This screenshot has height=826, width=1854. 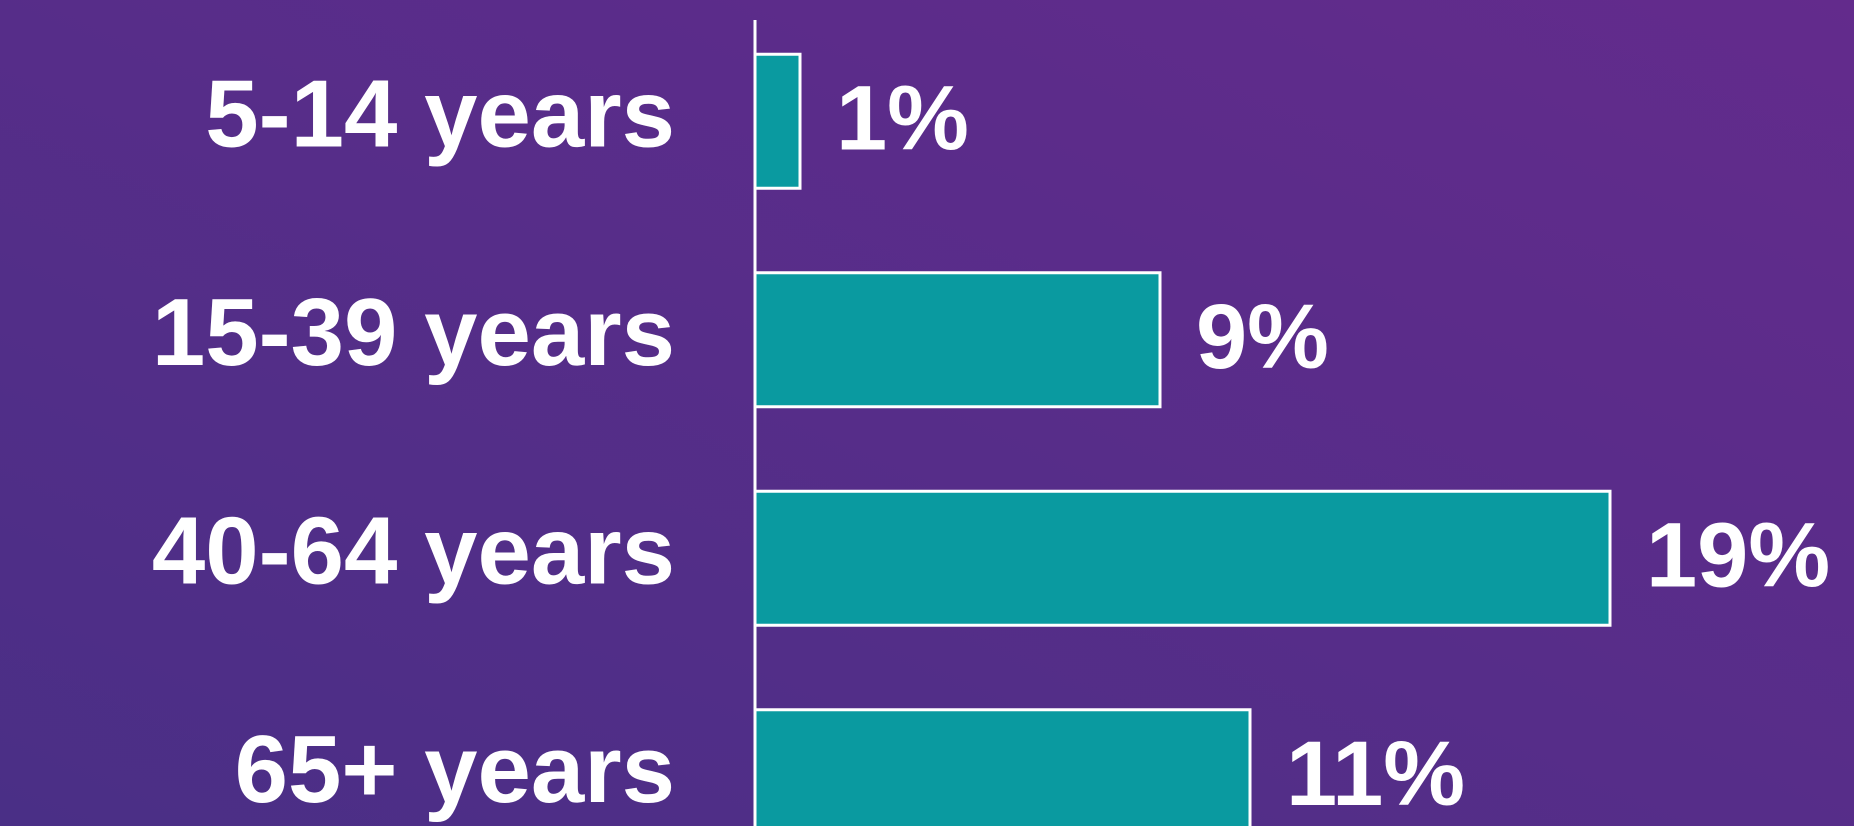 What do you see at coordinates (413, 332) in the screenshot?
I see `category-label: 15-39 years` at bounding box center [413, 332].